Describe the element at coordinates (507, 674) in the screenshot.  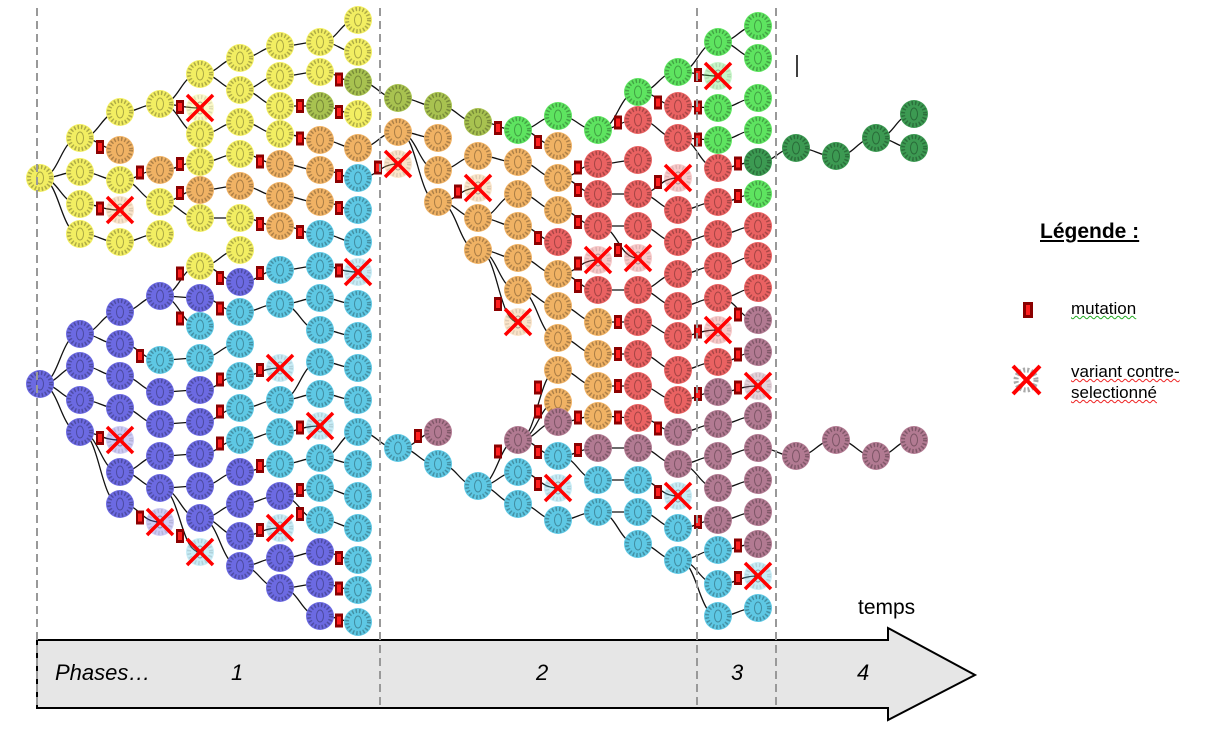
I see `time-arrow` at that location.